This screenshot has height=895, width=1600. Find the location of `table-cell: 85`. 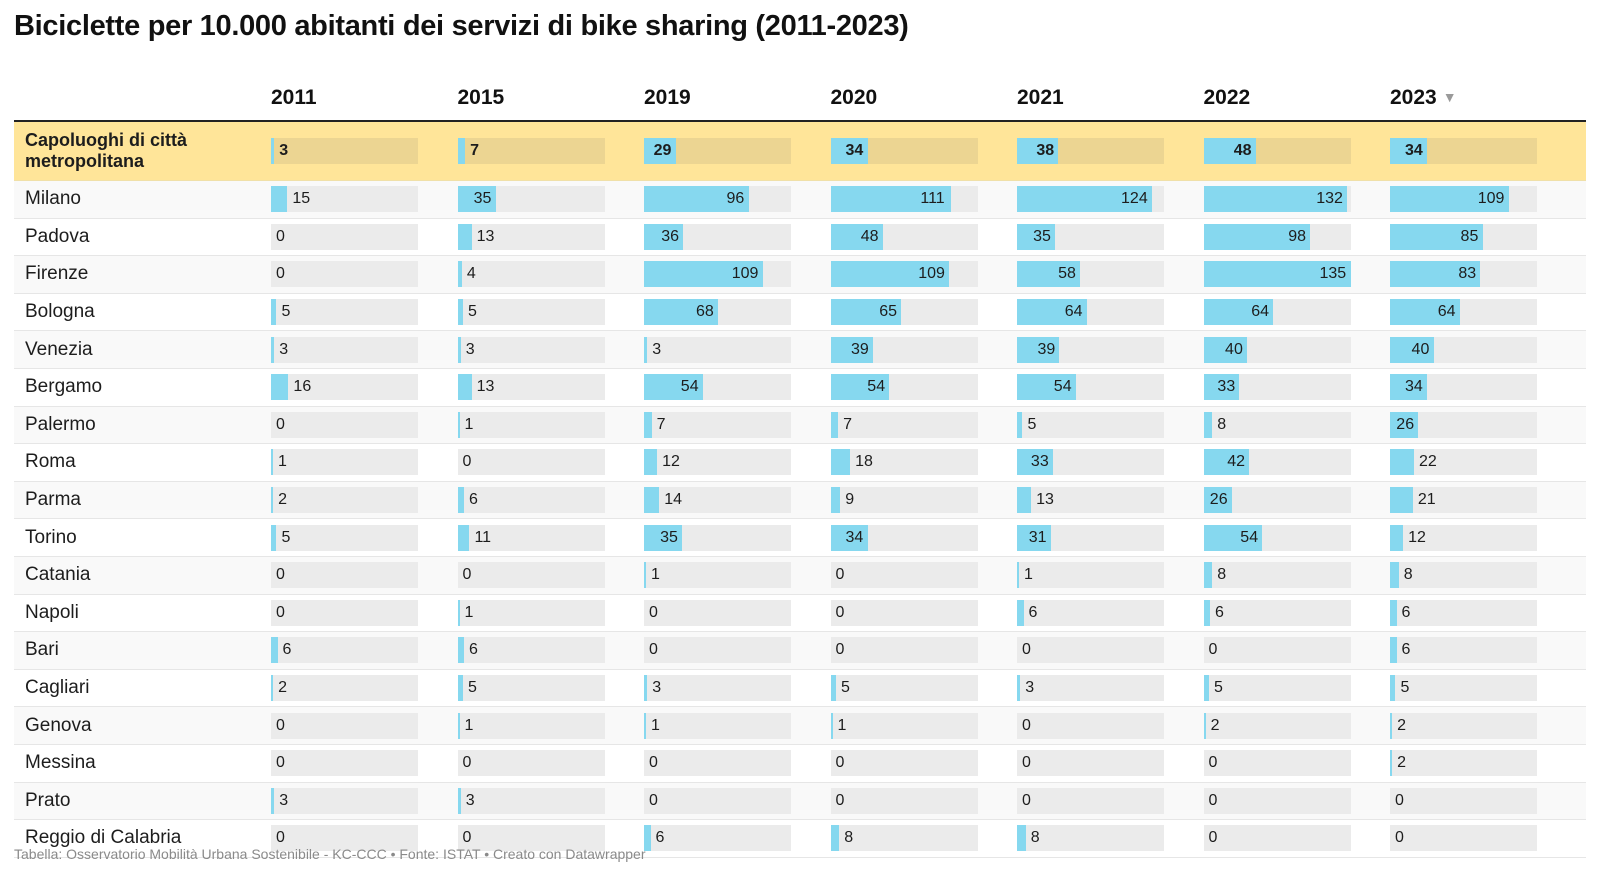

table-cell: 85 is located at coordinates (1463, 236).